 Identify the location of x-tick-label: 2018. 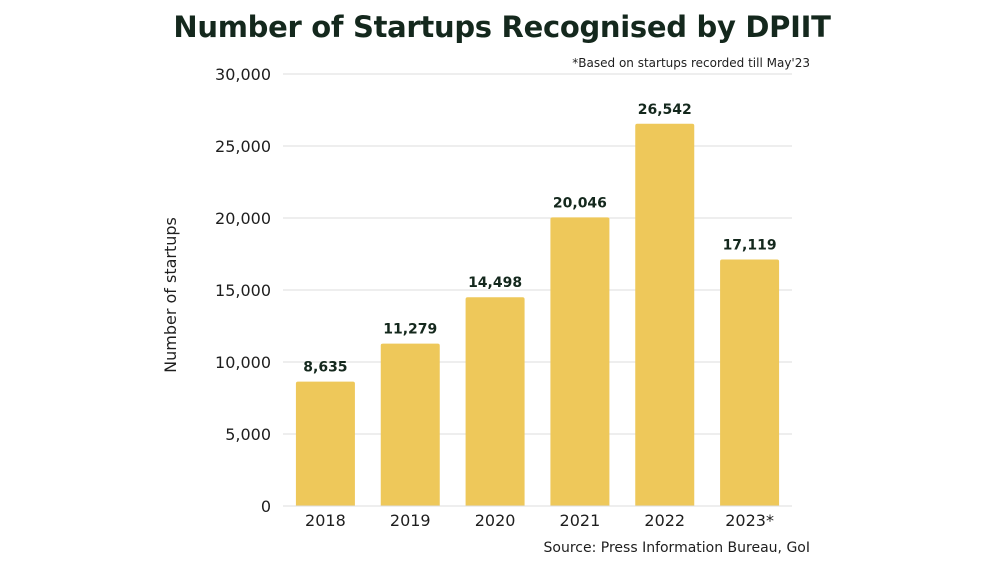
(325, 520).